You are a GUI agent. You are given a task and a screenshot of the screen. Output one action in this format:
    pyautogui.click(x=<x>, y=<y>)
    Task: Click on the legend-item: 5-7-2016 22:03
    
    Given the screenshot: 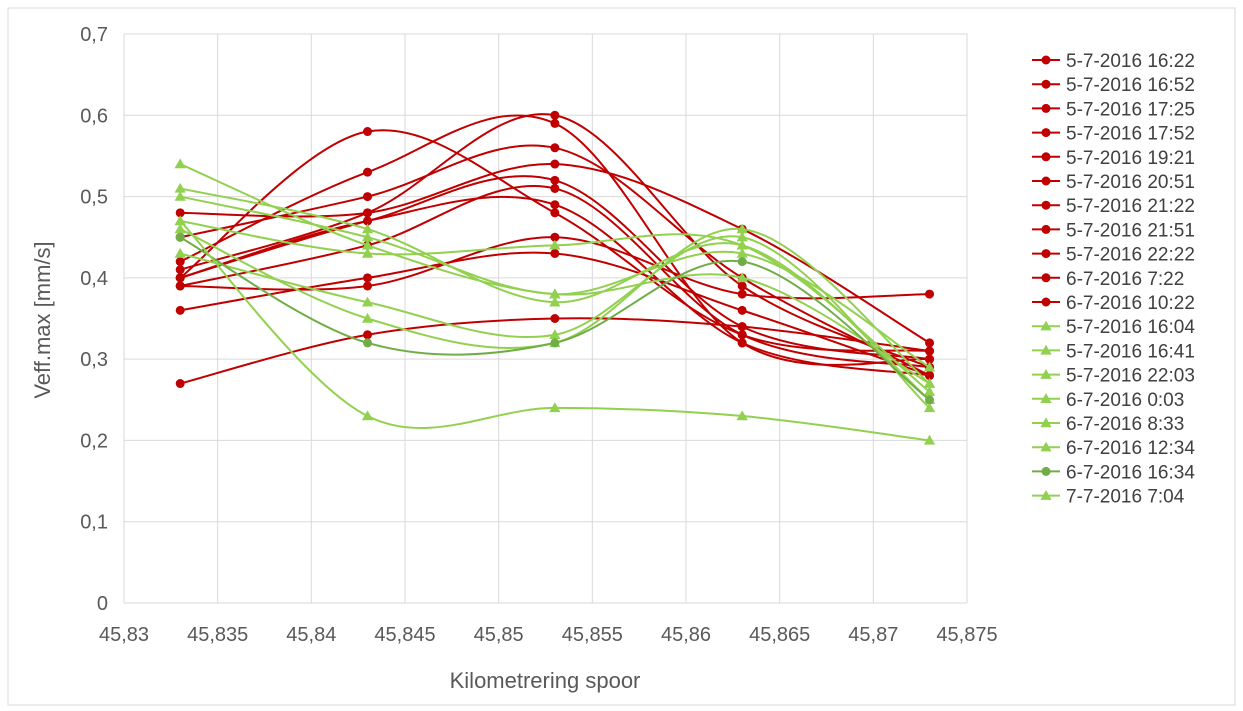 What is the action you would take?
    pyautogui.click(x=1113, y=376)
    